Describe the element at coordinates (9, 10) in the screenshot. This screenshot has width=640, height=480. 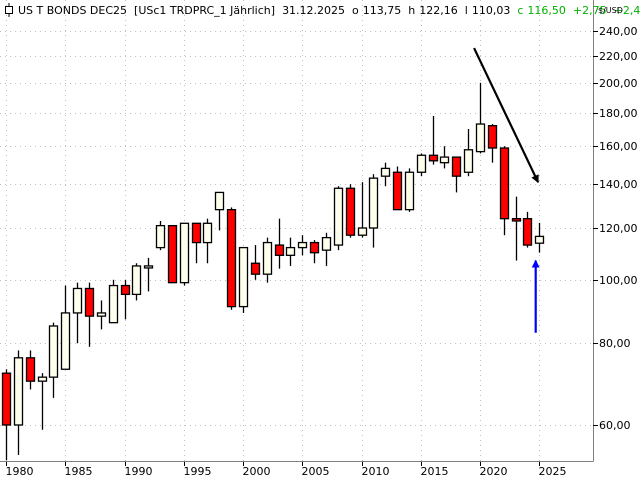
I see `candle-symbol-icon` at that location.